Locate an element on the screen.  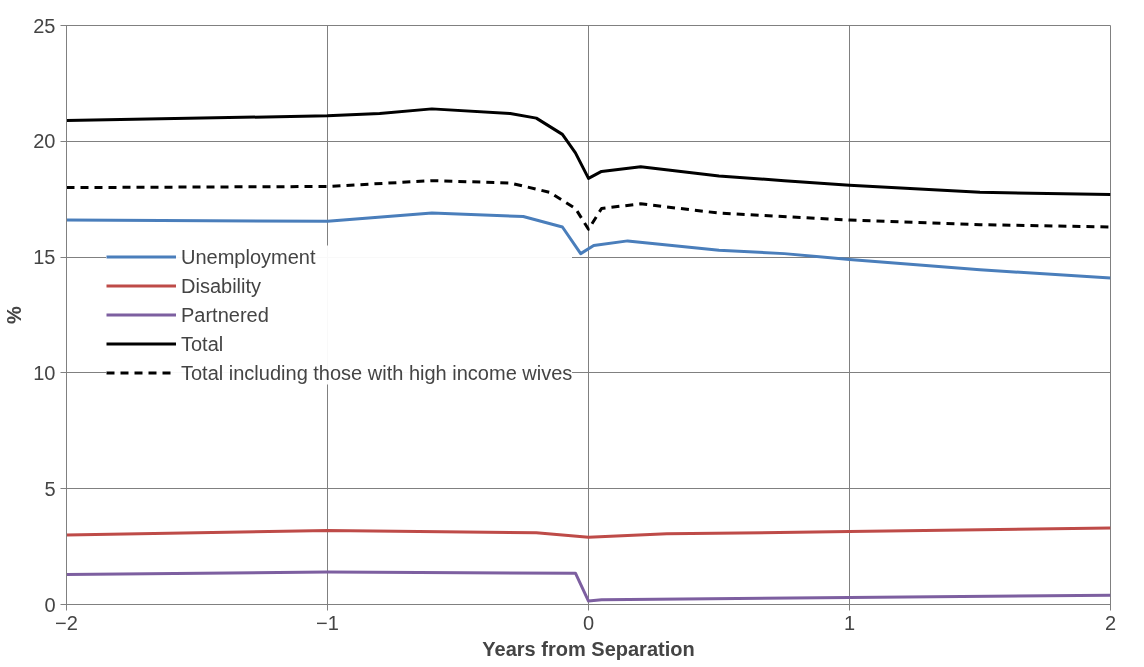
y-tick-label: 10 is located at coordinates (44, 372).